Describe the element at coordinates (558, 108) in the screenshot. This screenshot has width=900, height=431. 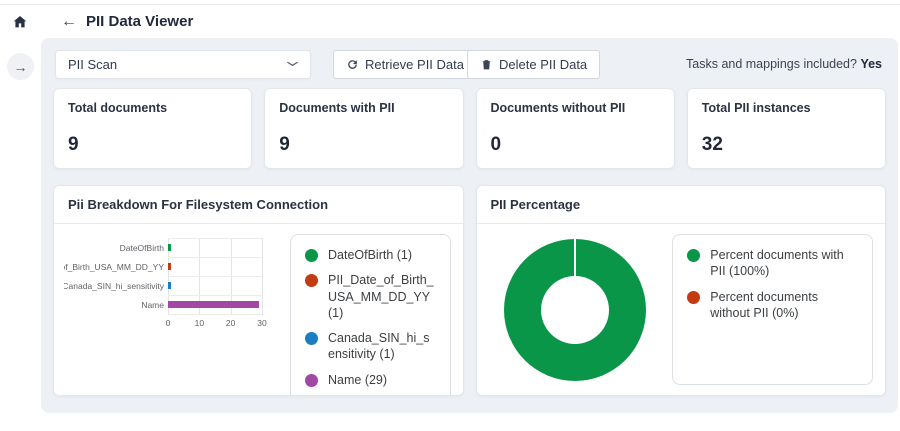
I see `stat-label: Documents without PII` at that location.